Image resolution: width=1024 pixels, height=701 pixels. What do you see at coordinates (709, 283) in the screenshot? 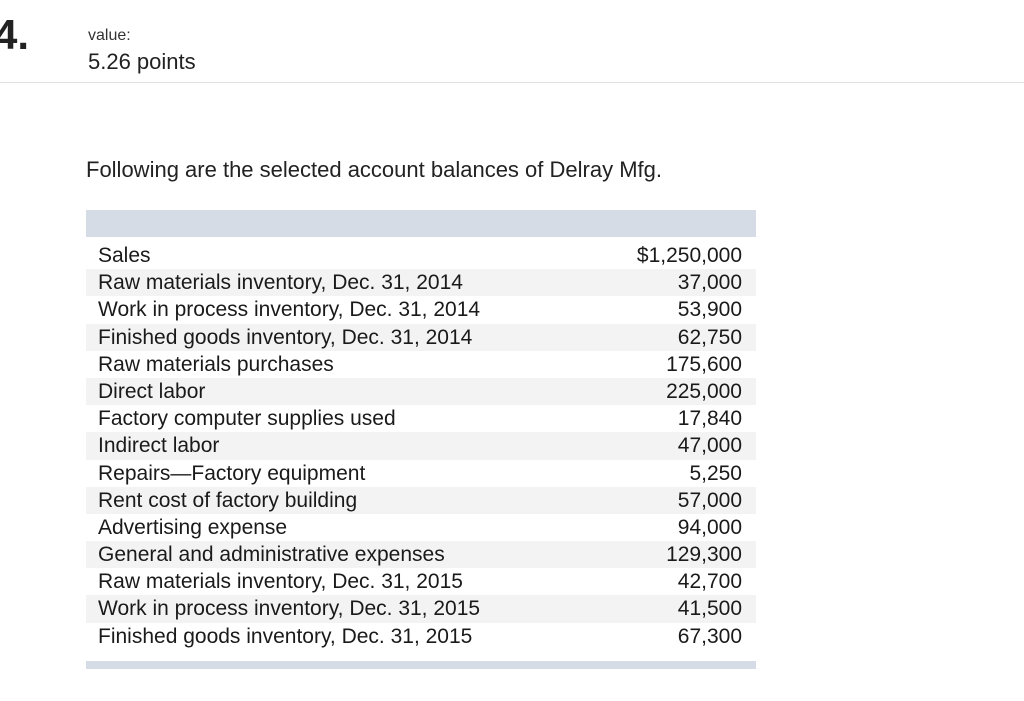
I see `account-amount: 37,000` at bounding box center [709, 283].